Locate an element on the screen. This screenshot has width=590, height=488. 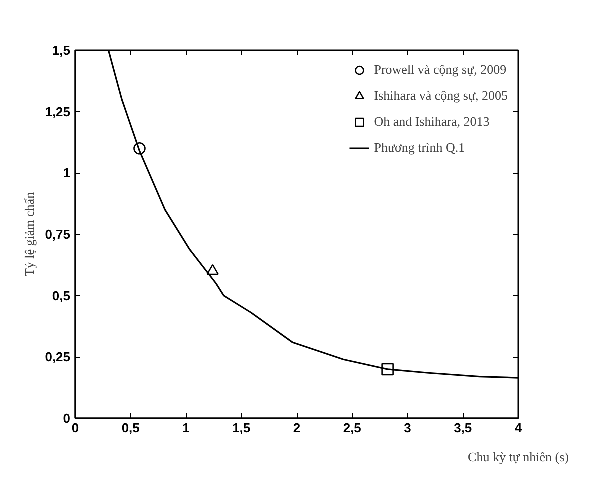
y-tick-label: 0,5 is located at coordinates (61, 296).